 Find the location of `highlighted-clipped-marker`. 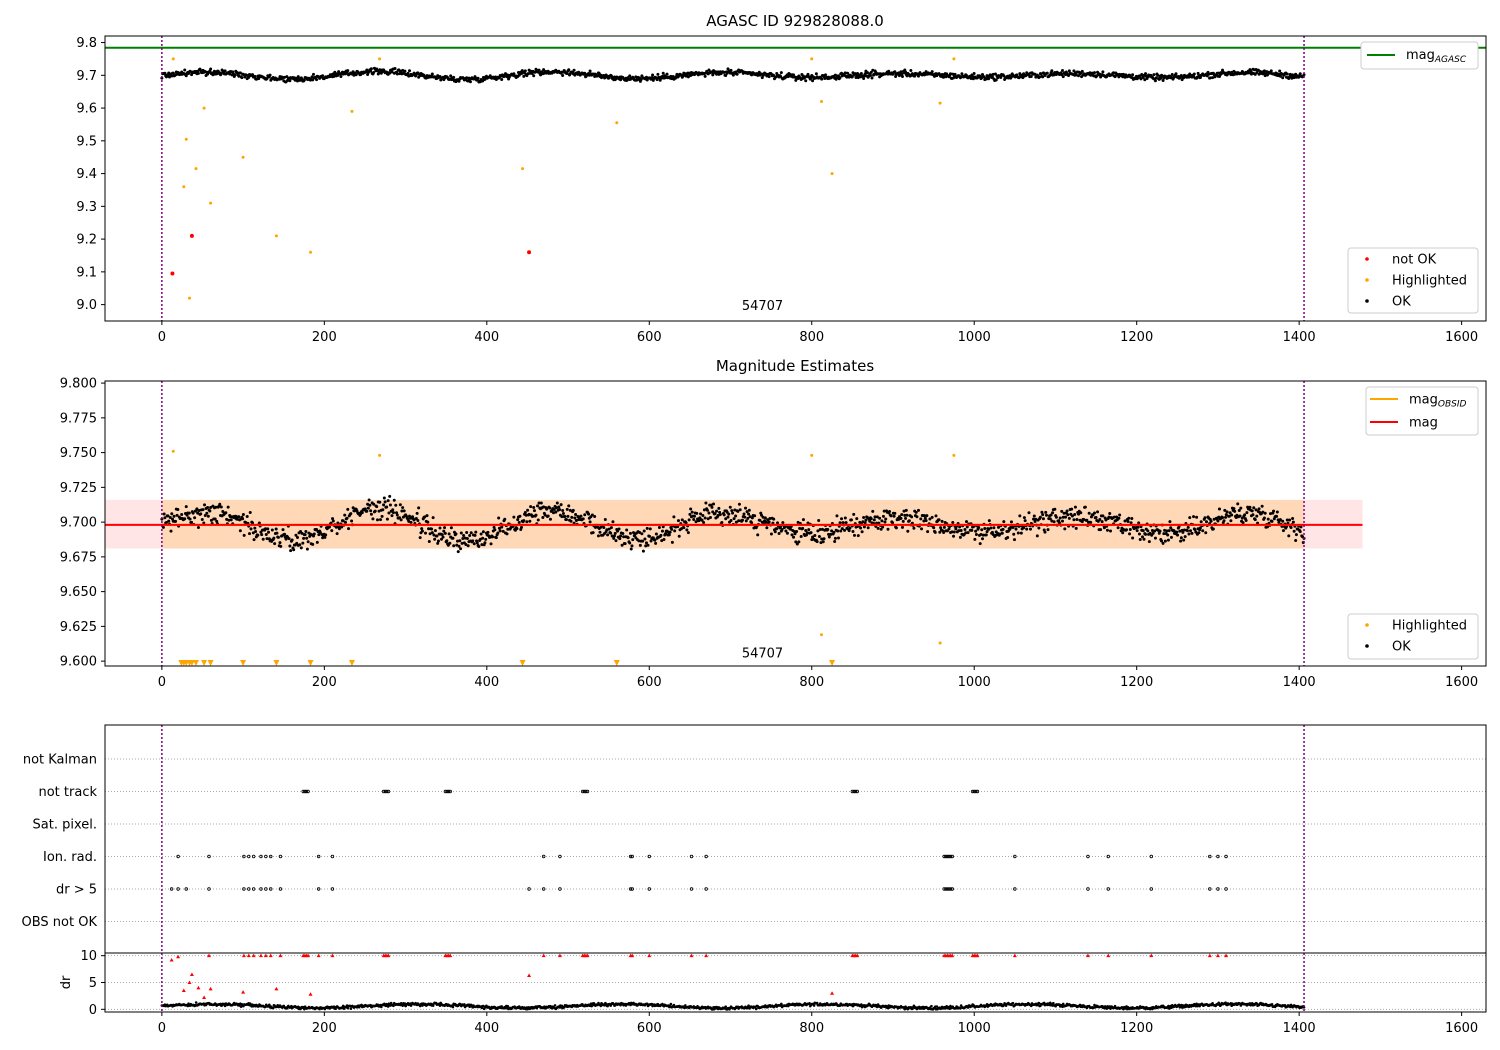

highlighted-clipped-marker is located at coordinates (522, 663).